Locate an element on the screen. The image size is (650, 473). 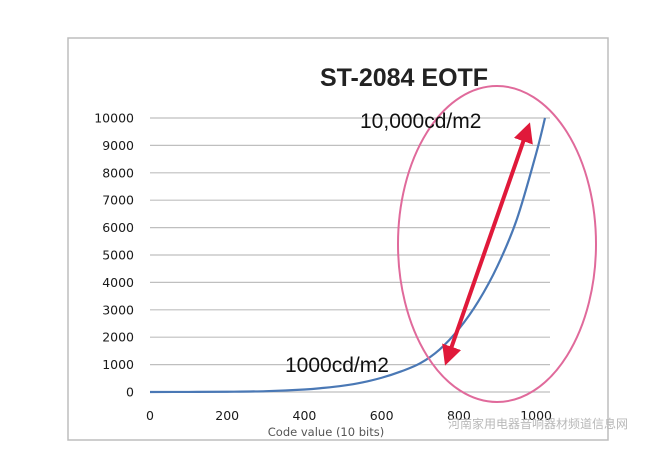
x-tick-label: 0 is located at coordinates (150, 415).